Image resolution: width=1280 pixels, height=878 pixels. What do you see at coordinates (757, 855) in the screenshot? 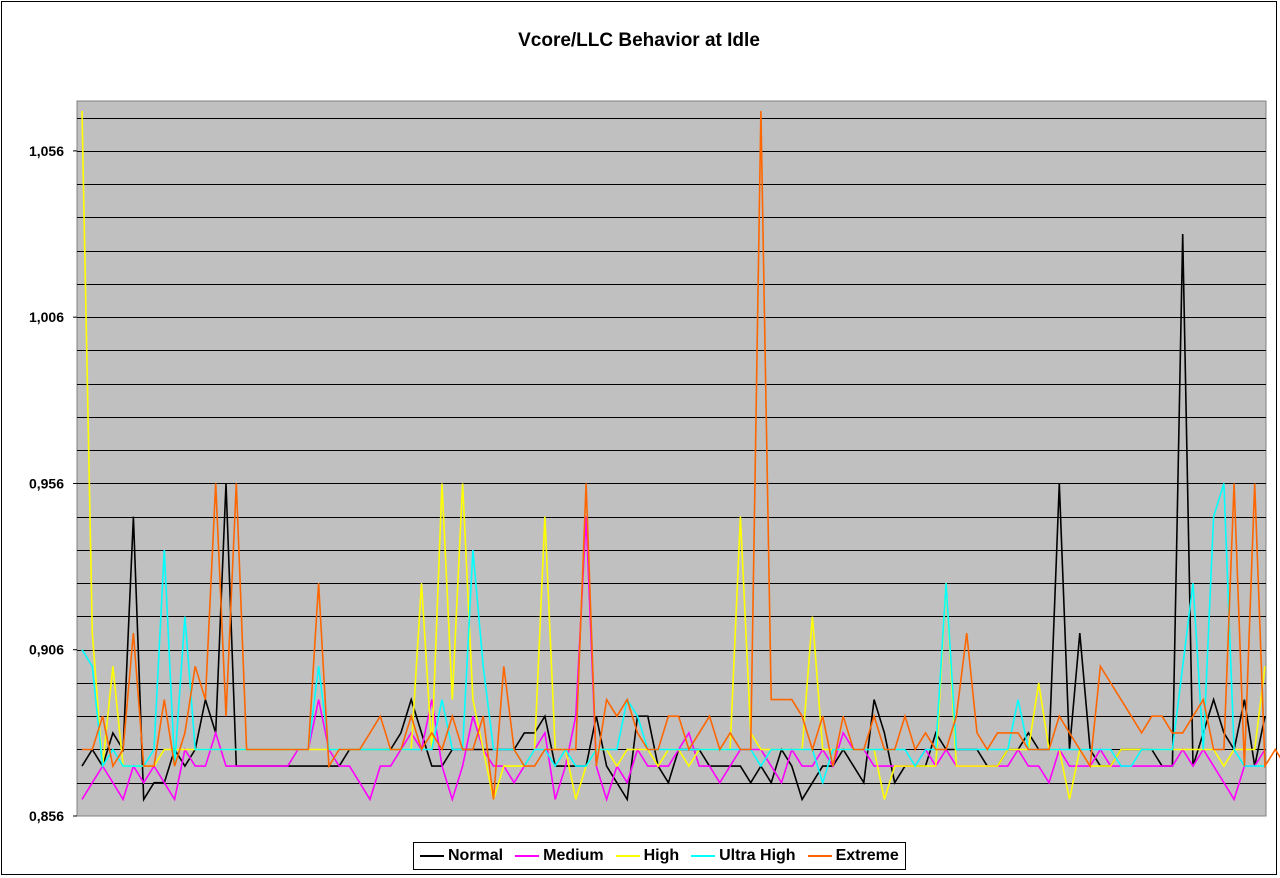
I see `legend-label: Ultra High` at bounding box center [757, 855].